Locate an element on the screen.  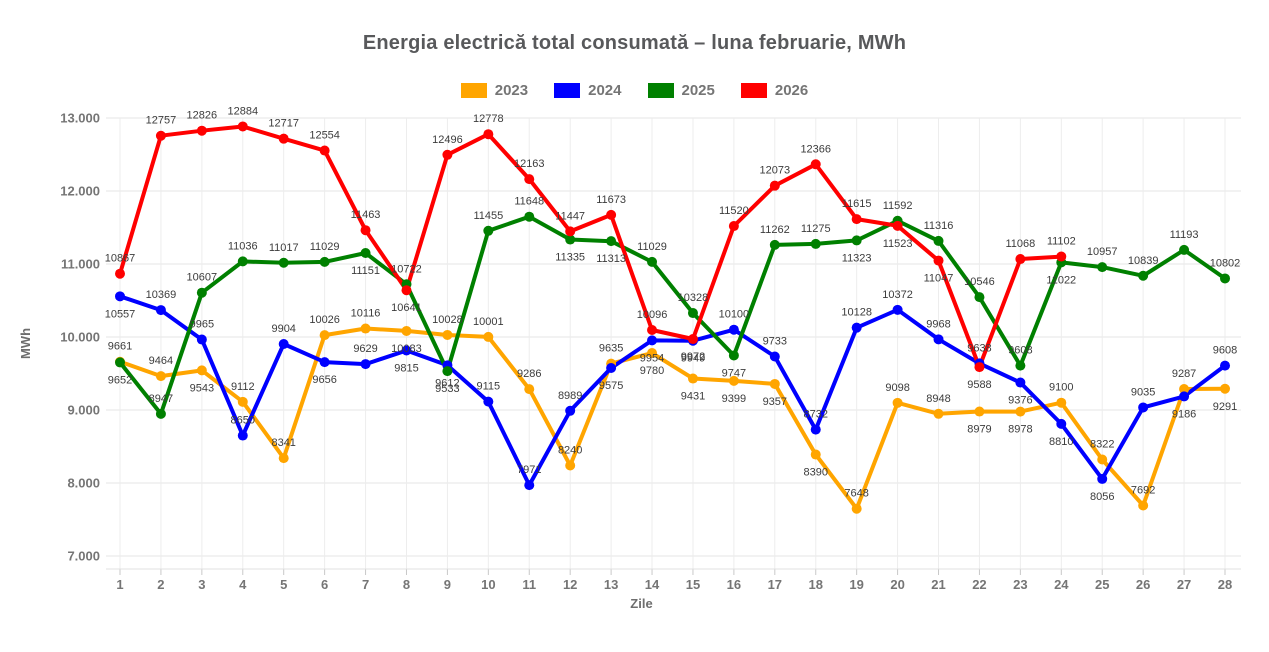
data-point-2023-day9 is located at coordinates (447, 334).